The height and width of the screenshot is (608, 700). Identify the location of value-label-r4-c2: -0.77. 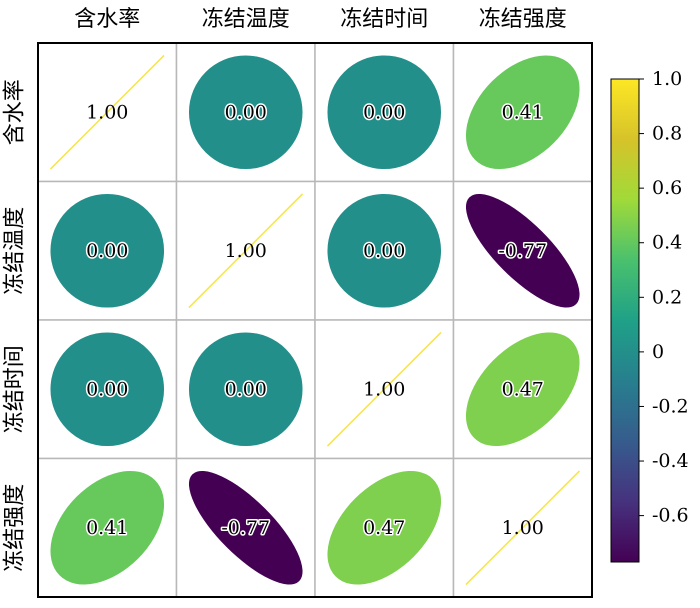
(245, 528).